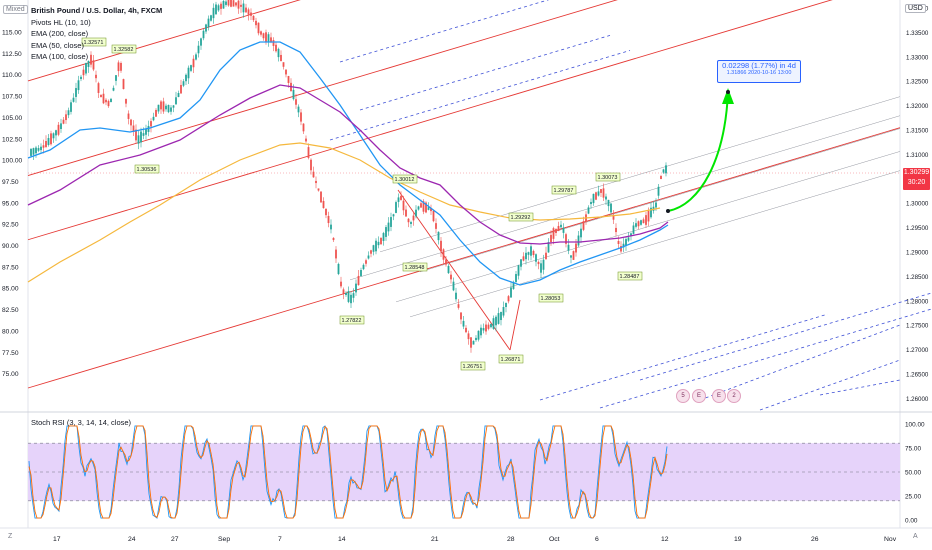  What do you see at coordinates (342, 539) in the screenshot?
I see `time-axis-tick: 14` at bounding box center [342, 539].